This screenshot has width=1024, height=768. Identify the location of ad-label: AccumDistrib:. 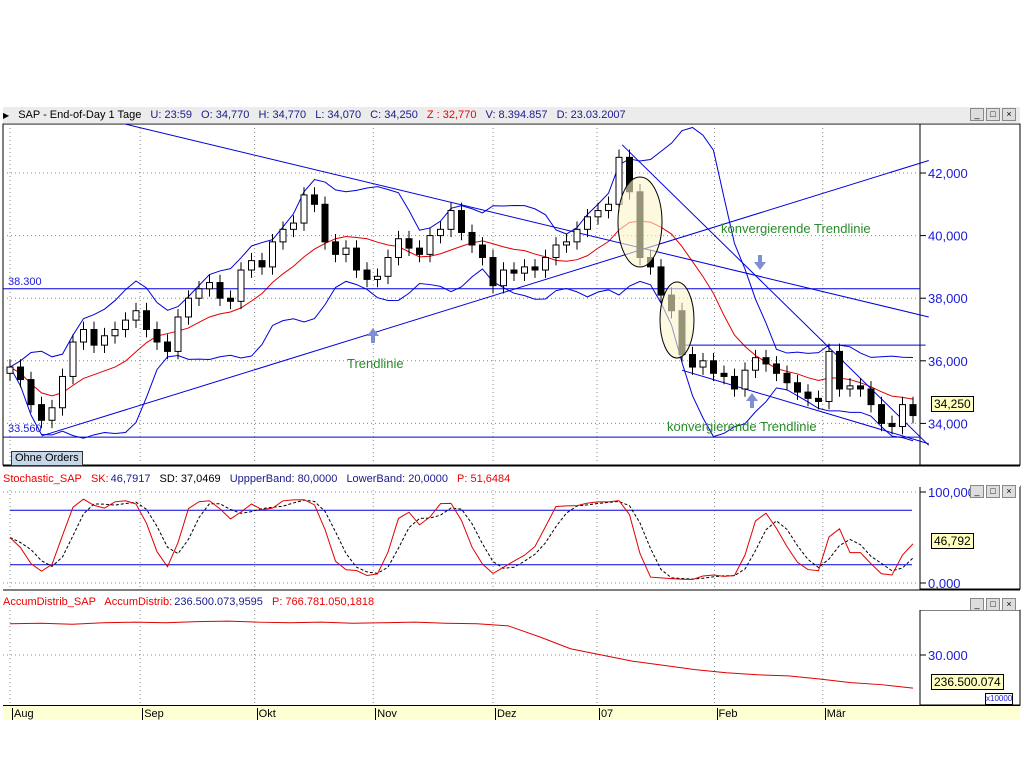
(138, 602).